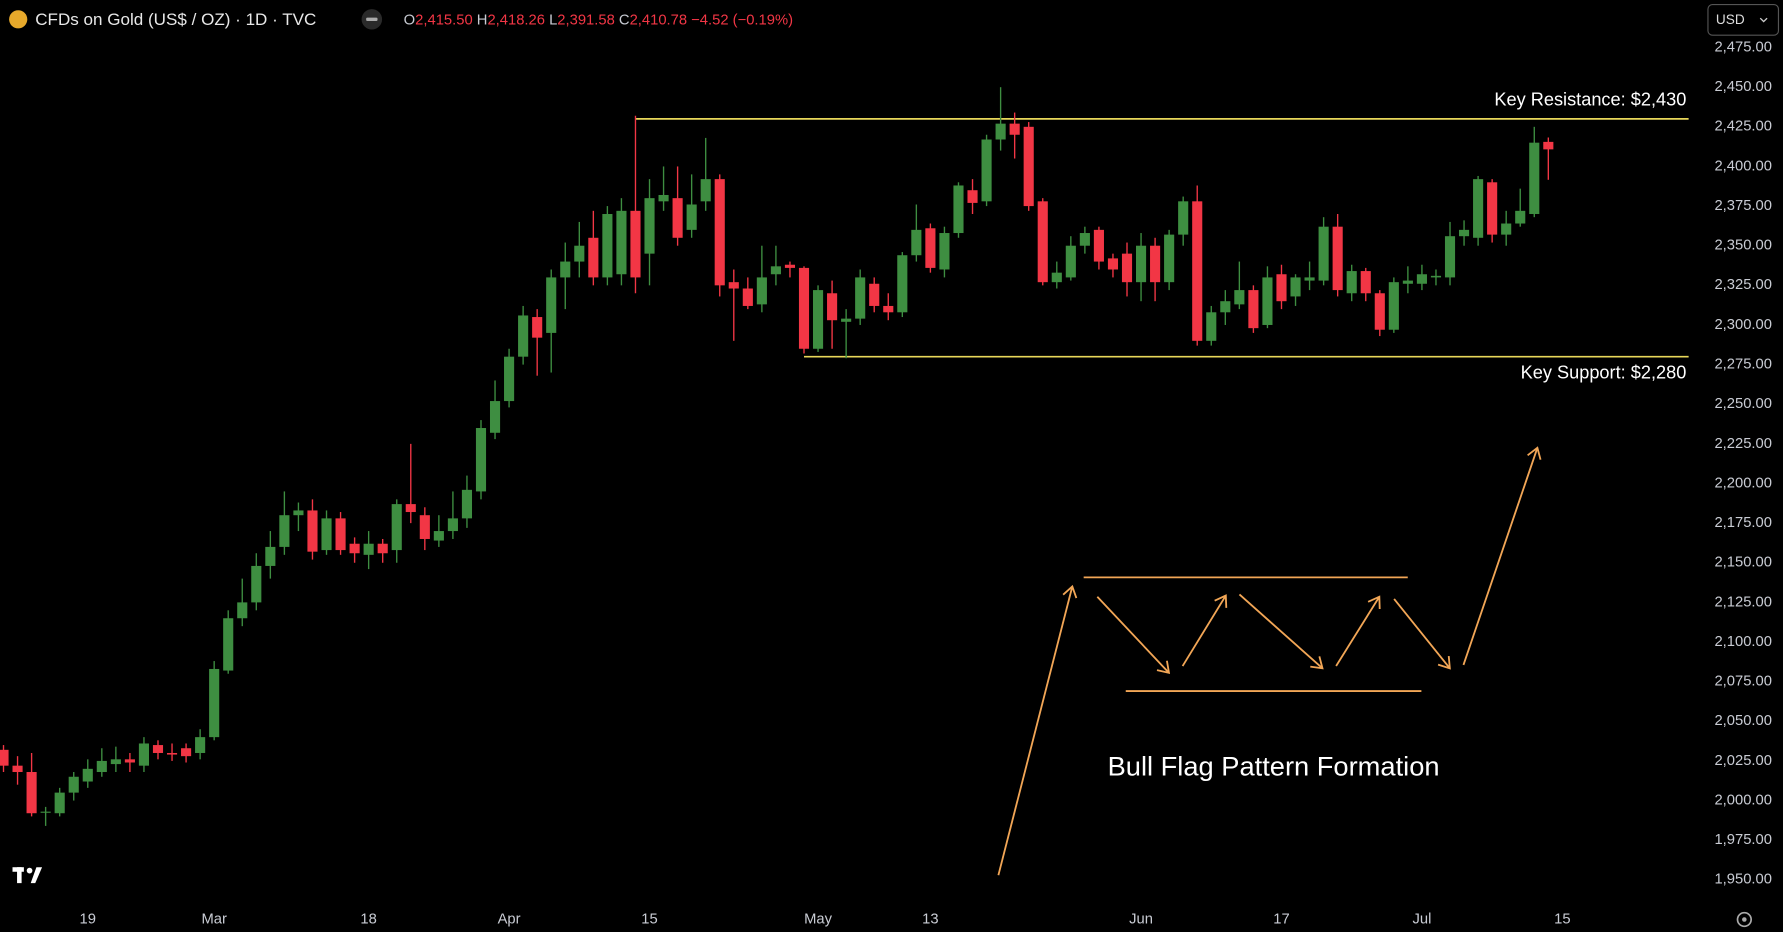  Describe the element at coordinates (482, 20) in the screenshot. I see `legend-key: H` at that location.